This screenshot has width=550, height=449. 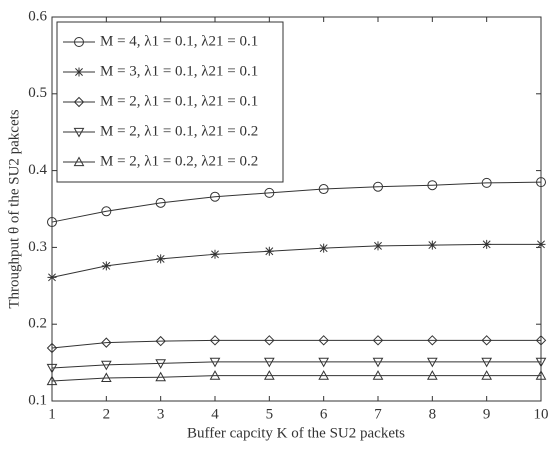 I want to click on y-tick-label: 0.1, so click(x=37, y=400).